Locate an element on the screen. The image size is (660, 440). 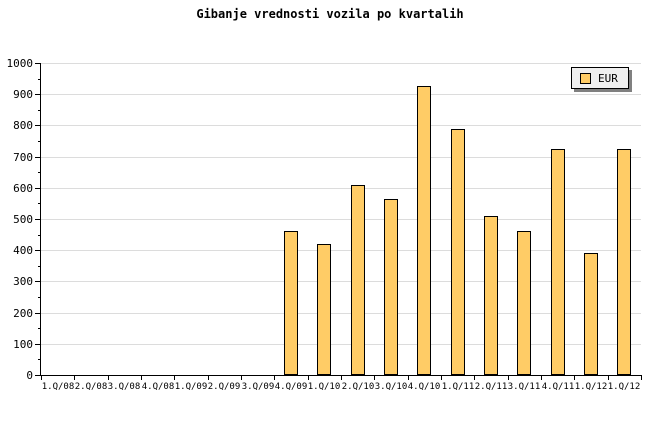
y-tick-label: 800 is located at coordinates (23, 126).